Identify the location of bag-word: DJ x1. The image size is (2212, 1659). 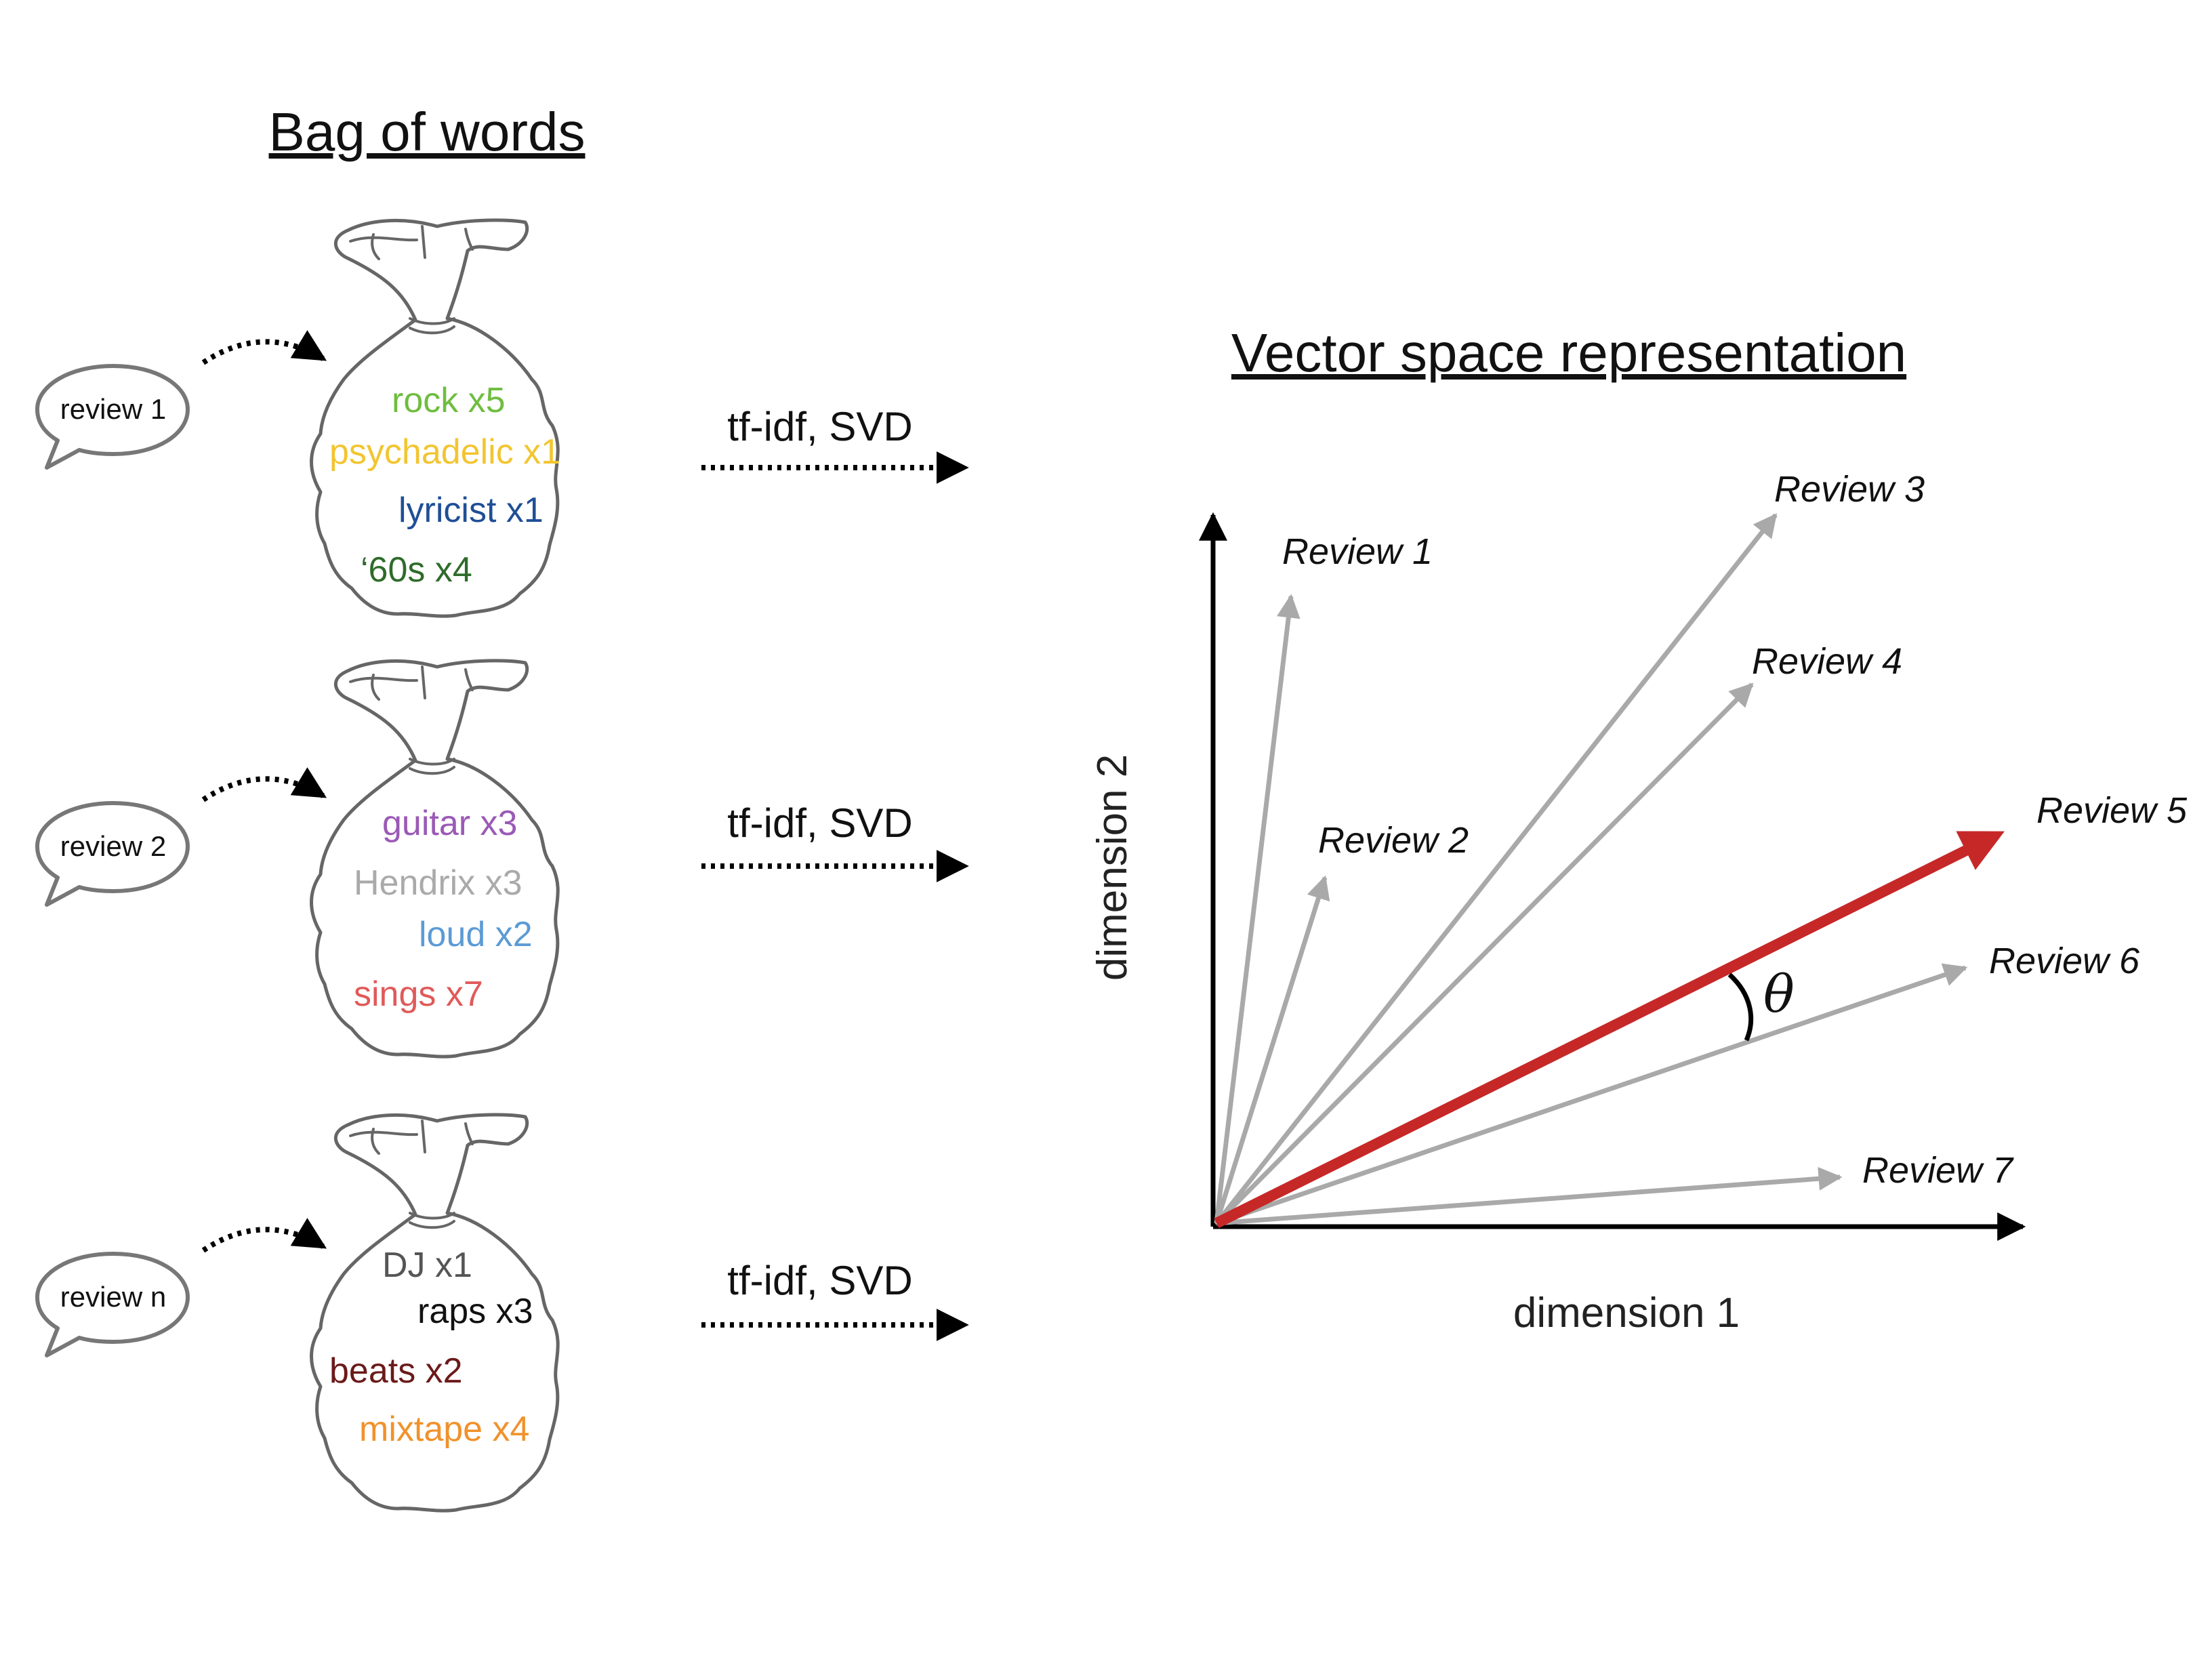
(427, 1265).